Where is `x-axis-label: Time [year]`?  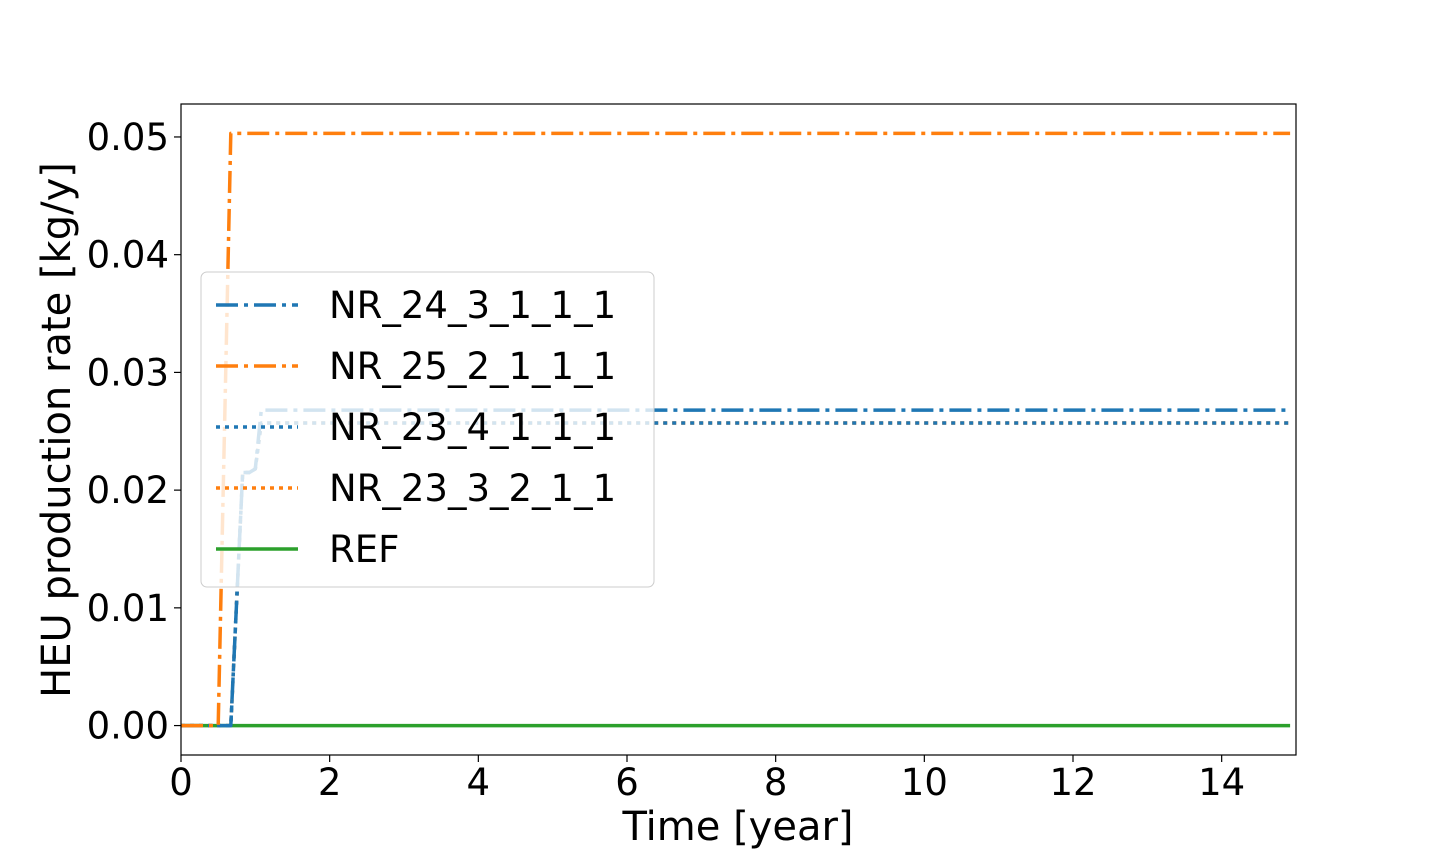
x-axis-label: Time [year] is located at coordinates (737, 827).